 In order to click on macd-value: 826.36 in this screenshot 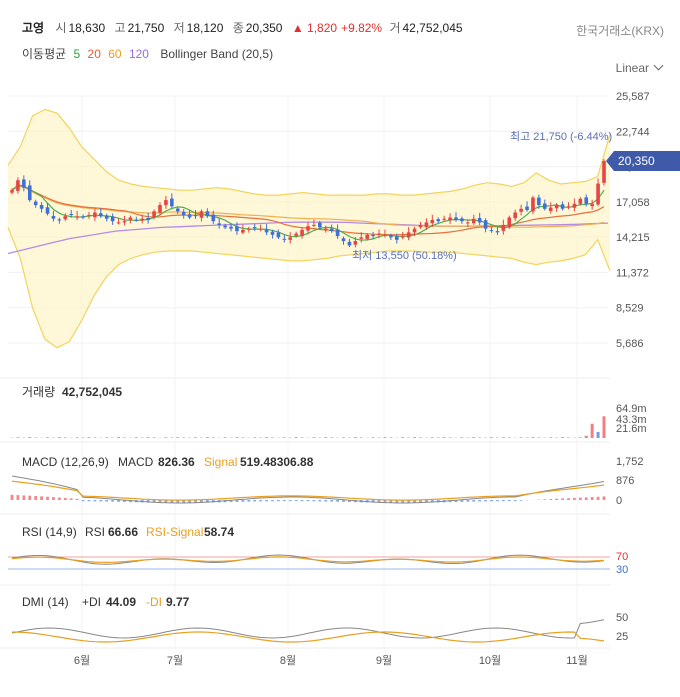, I will do `click(176, 462)`.